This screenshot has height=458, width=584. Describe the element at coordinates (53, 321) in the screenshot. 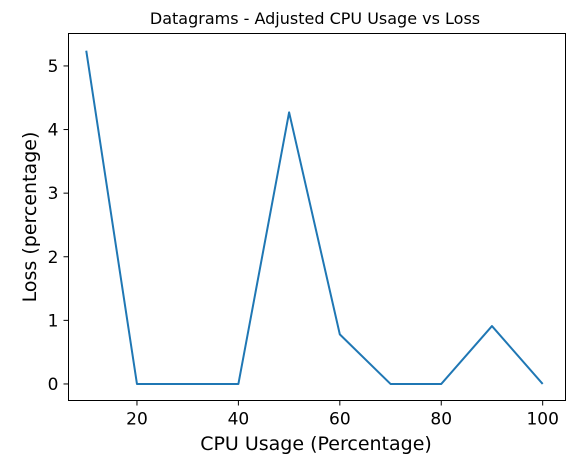

I see `y-tick-label: 1` at that location.